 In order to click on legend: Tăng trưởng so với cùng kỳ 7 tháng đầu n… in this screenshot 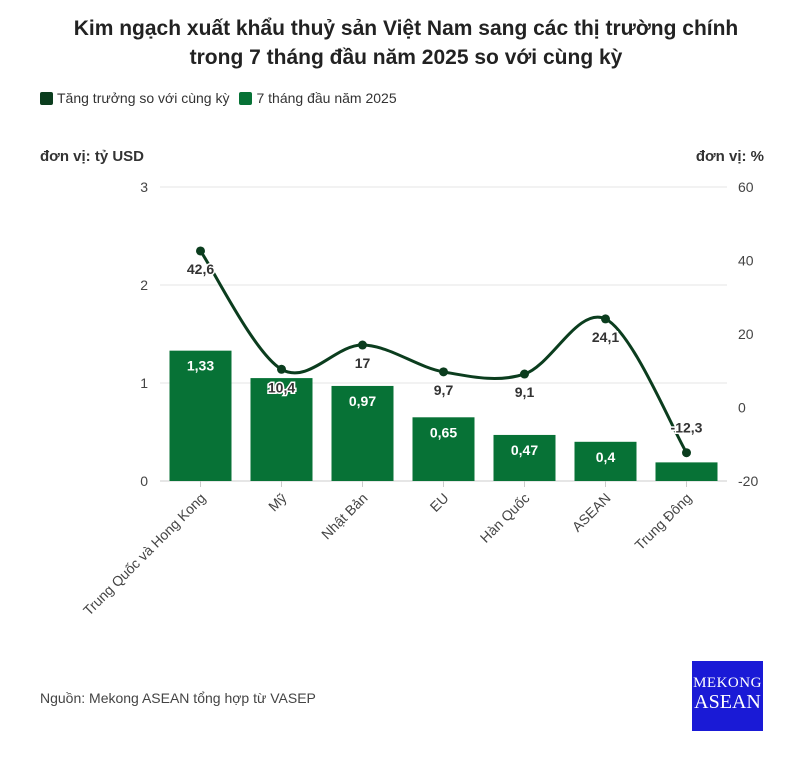, I will do `click(218, 98)`.